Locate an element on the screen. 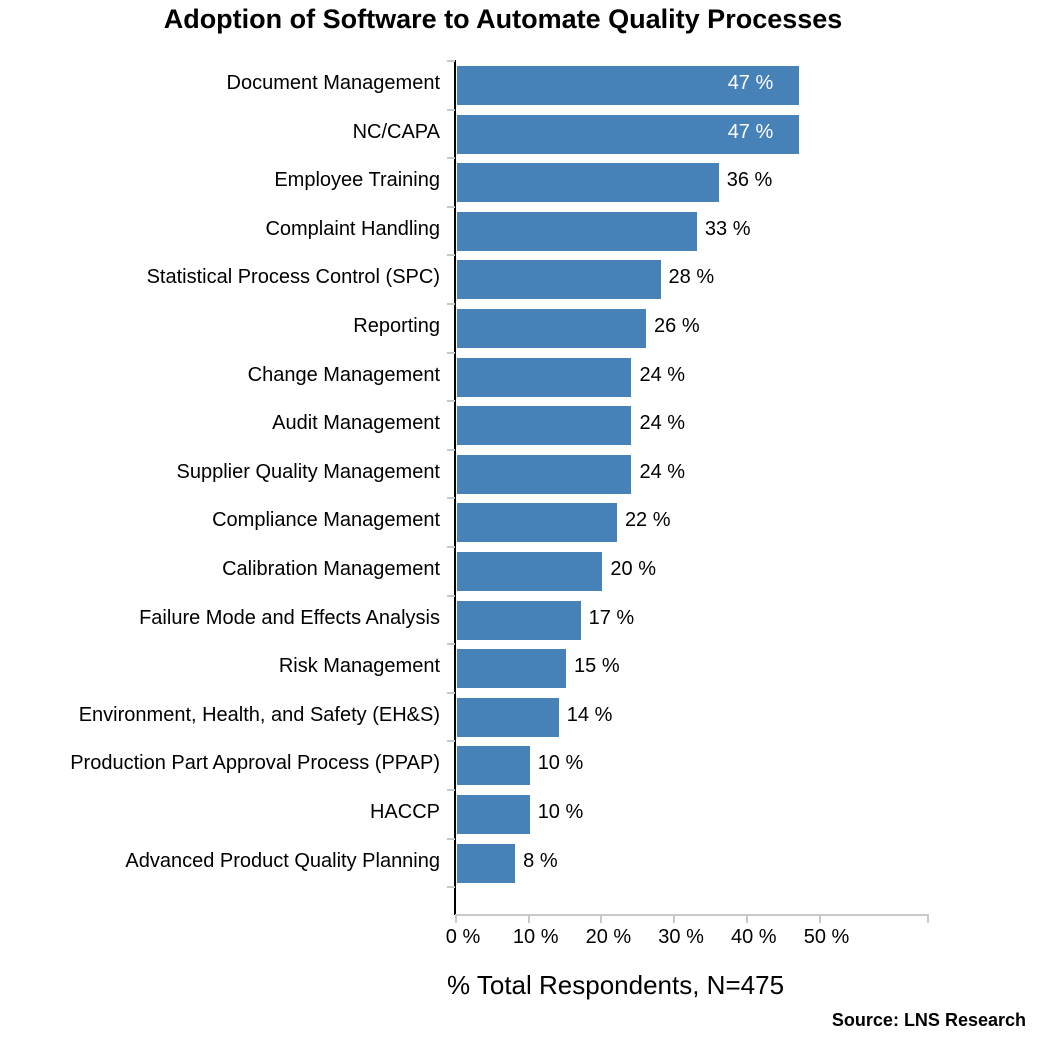  category-label: Complaint Handling is located at coordinates (352, 228).